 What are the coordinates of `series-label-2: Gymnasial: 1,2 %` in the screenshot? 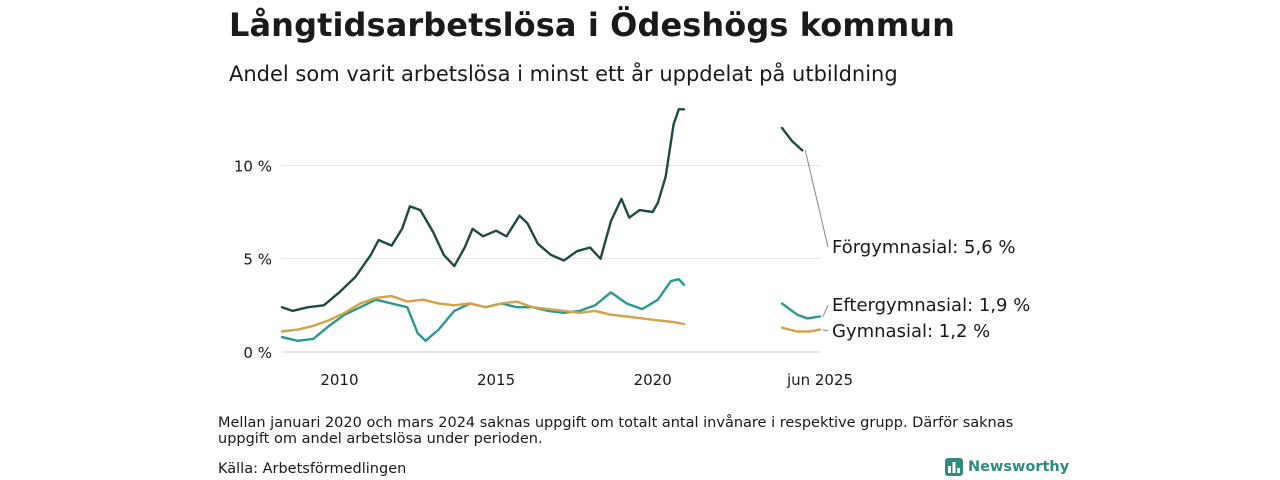 It's located at (911, 331).